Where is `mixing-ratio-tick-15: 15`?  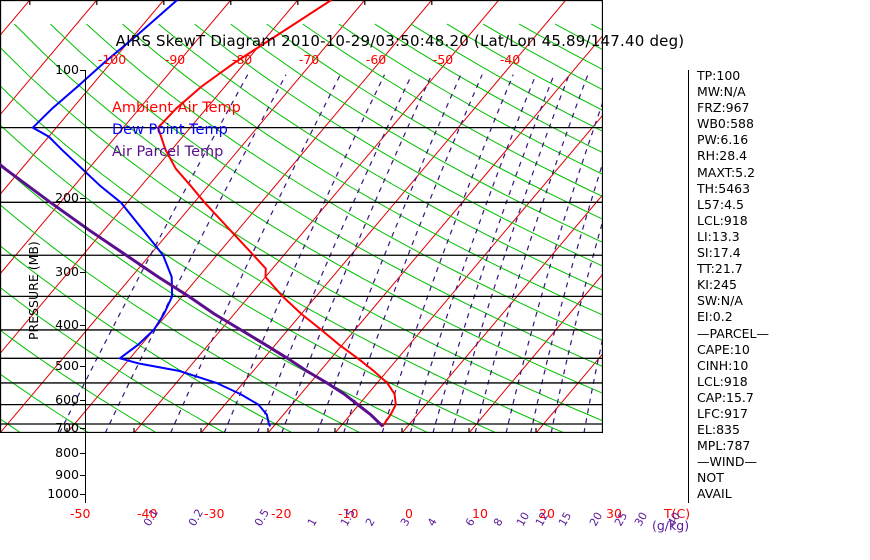 mixing-ratio-tick-15: 15 is located at coordinates (565, 519).